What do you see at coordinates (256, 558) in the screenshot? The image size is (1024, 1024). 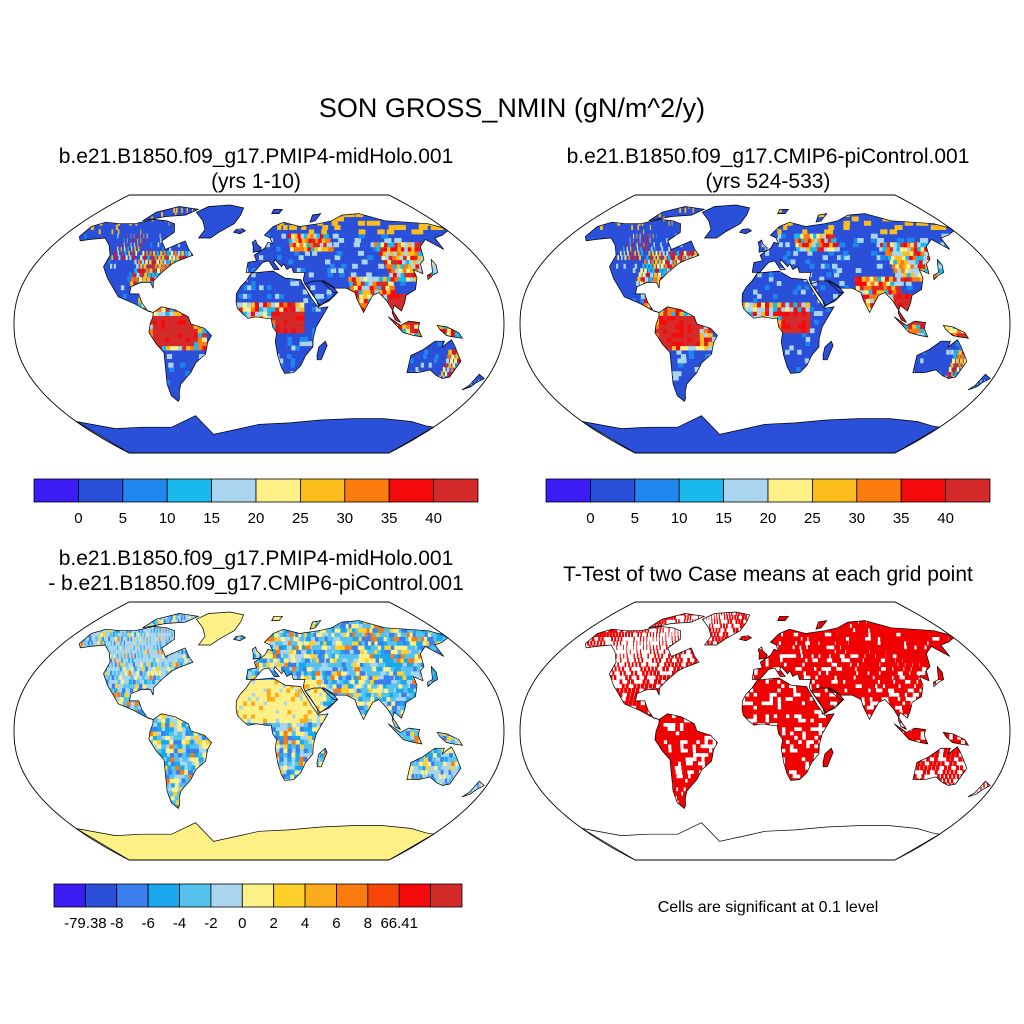 I see `panel-title-line1: b.e21.B1850.f09_g17.PMIP4-midHolo.001` at bounding box center [256, 558].